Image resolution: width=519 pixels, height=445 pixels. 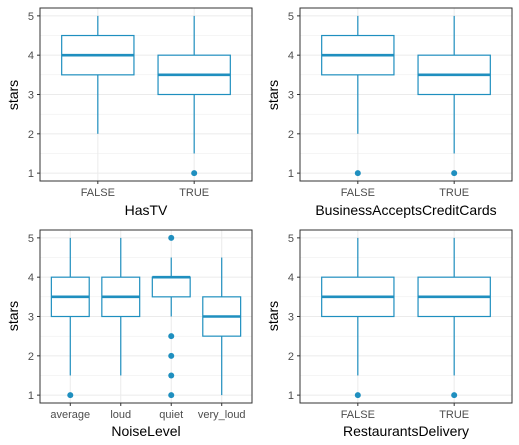 What do you see at coordinates (171, 415) in the screenshot?
I see `x-tick-label: quiet` at bounding box center [171, 415].